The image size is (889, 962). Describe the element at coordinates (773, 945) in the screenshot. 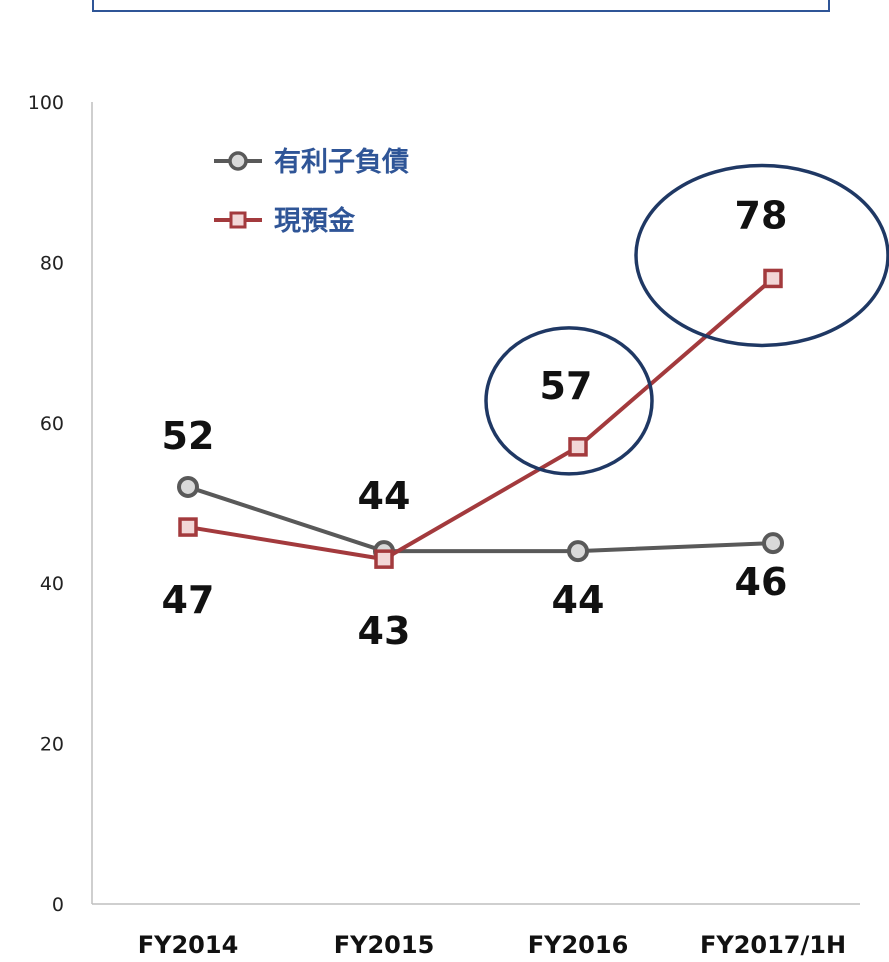

I see `x-tick-label: FY2017/1H` at that location.